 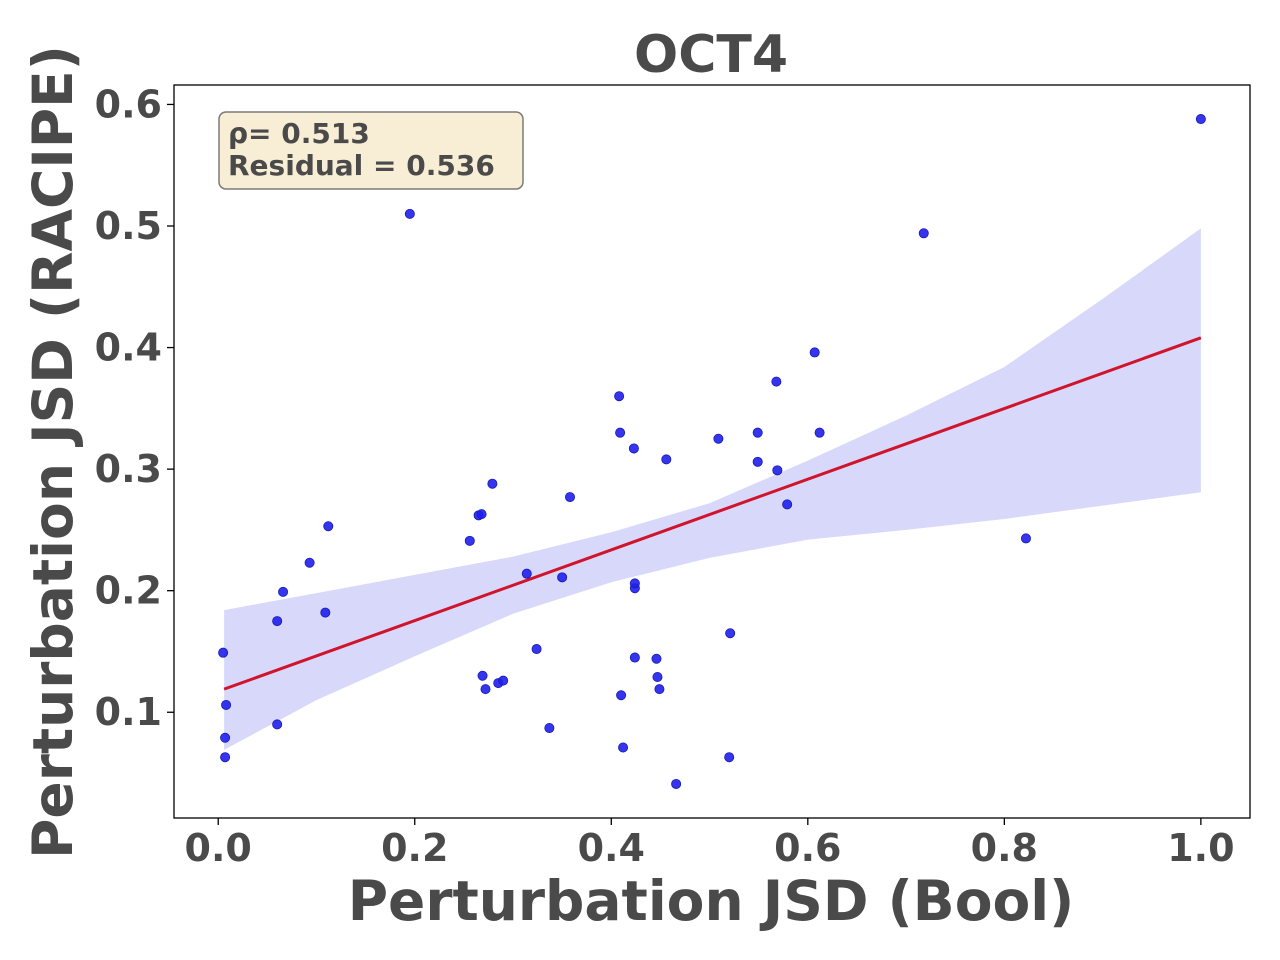 I want to click on x-tick-label: 1.0, so click(x=1200, y=848).